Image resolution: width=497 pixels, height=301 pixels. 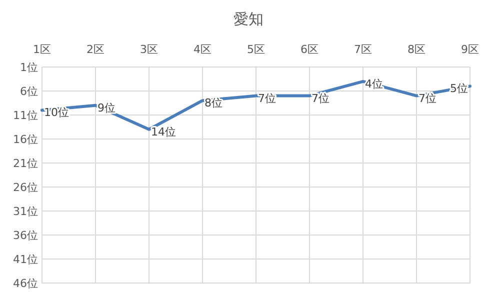 I want to click on chart-title: 愛知, so click(x=249, y=19).